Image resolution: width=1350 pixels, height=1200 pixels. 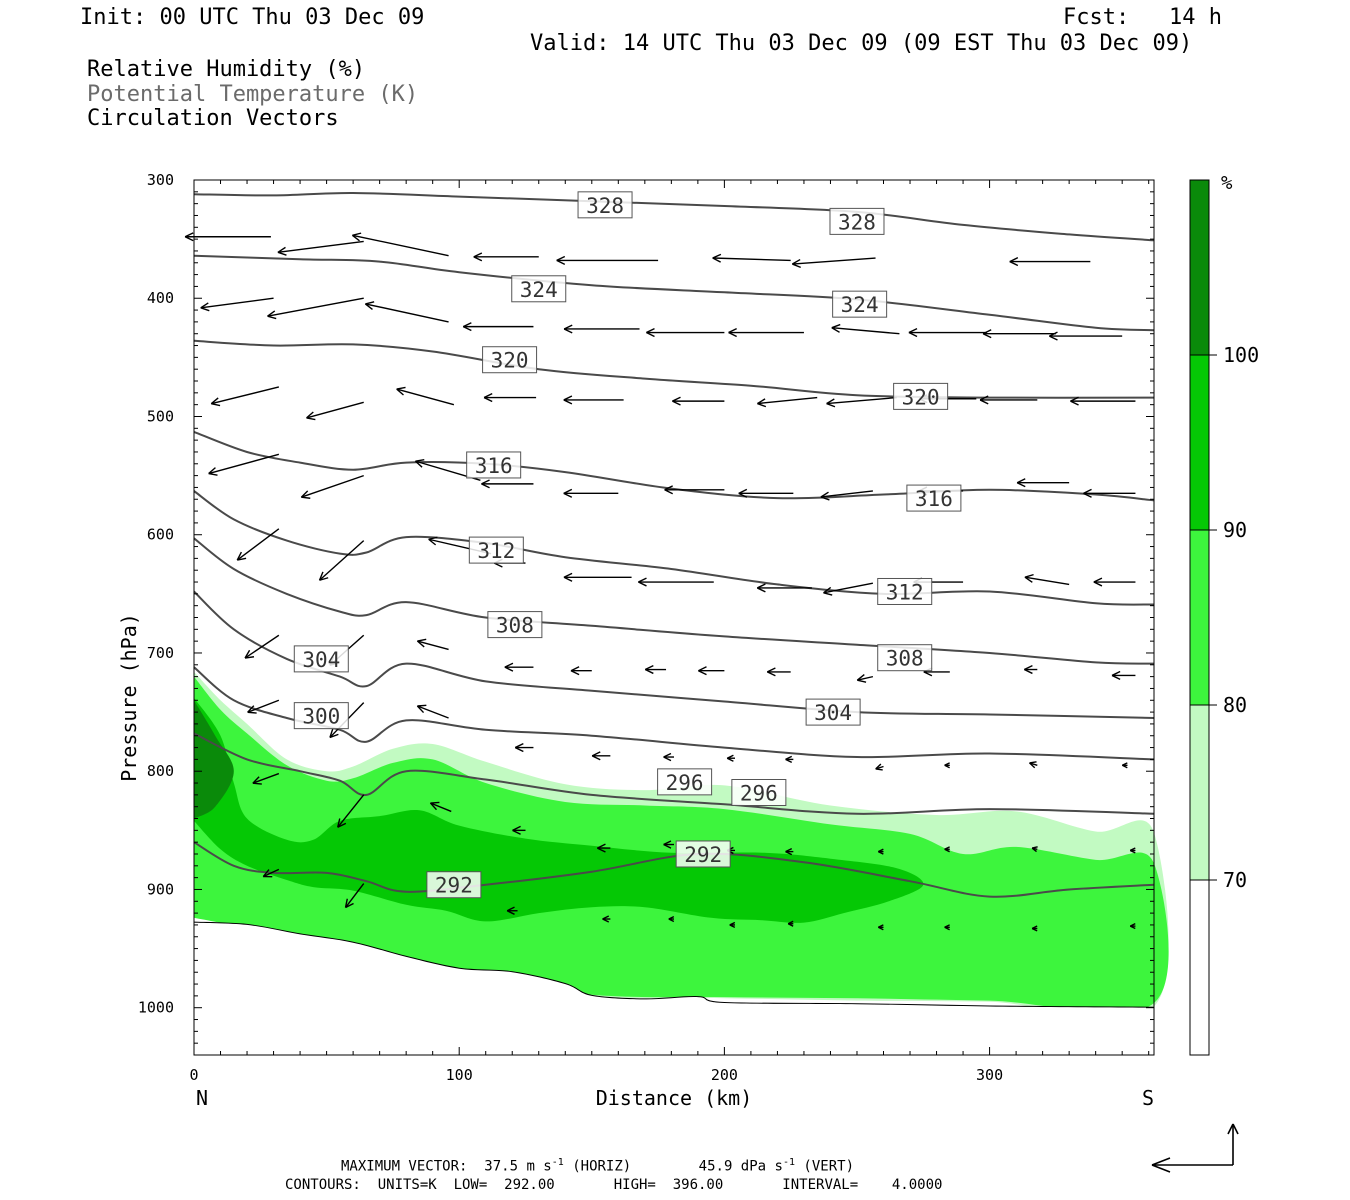 What do you see at coordinates (674, 1098) in the screenshot?
I see `x-axis-label: Distance (km)` at bounding box center [674, 1098].